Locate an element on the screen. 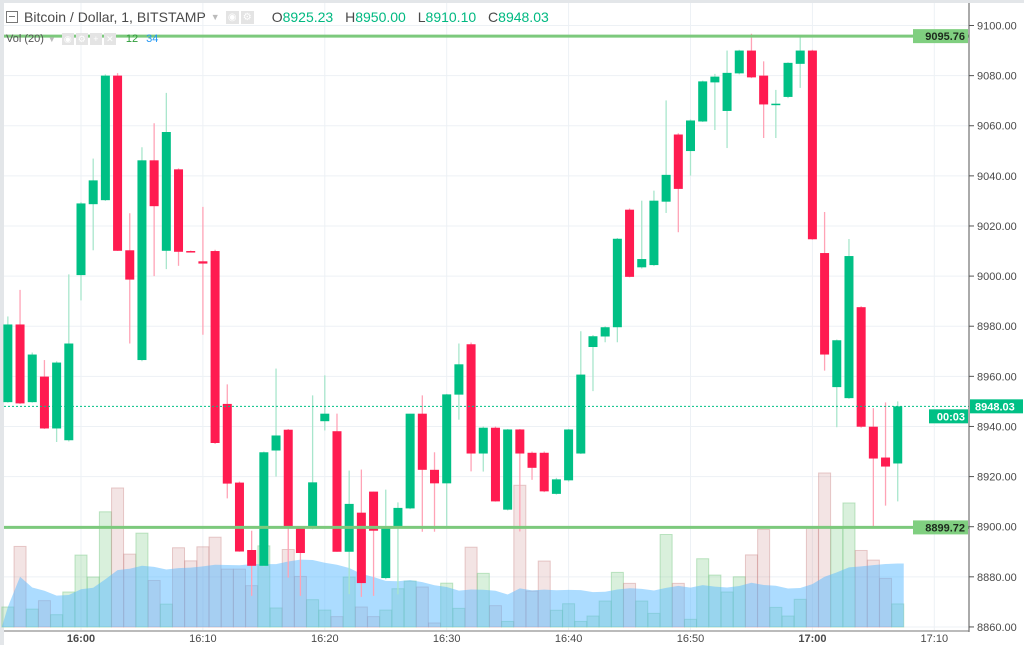 The image size is (1024, 645). countdown-label-box is located at coordinates (948, 416).